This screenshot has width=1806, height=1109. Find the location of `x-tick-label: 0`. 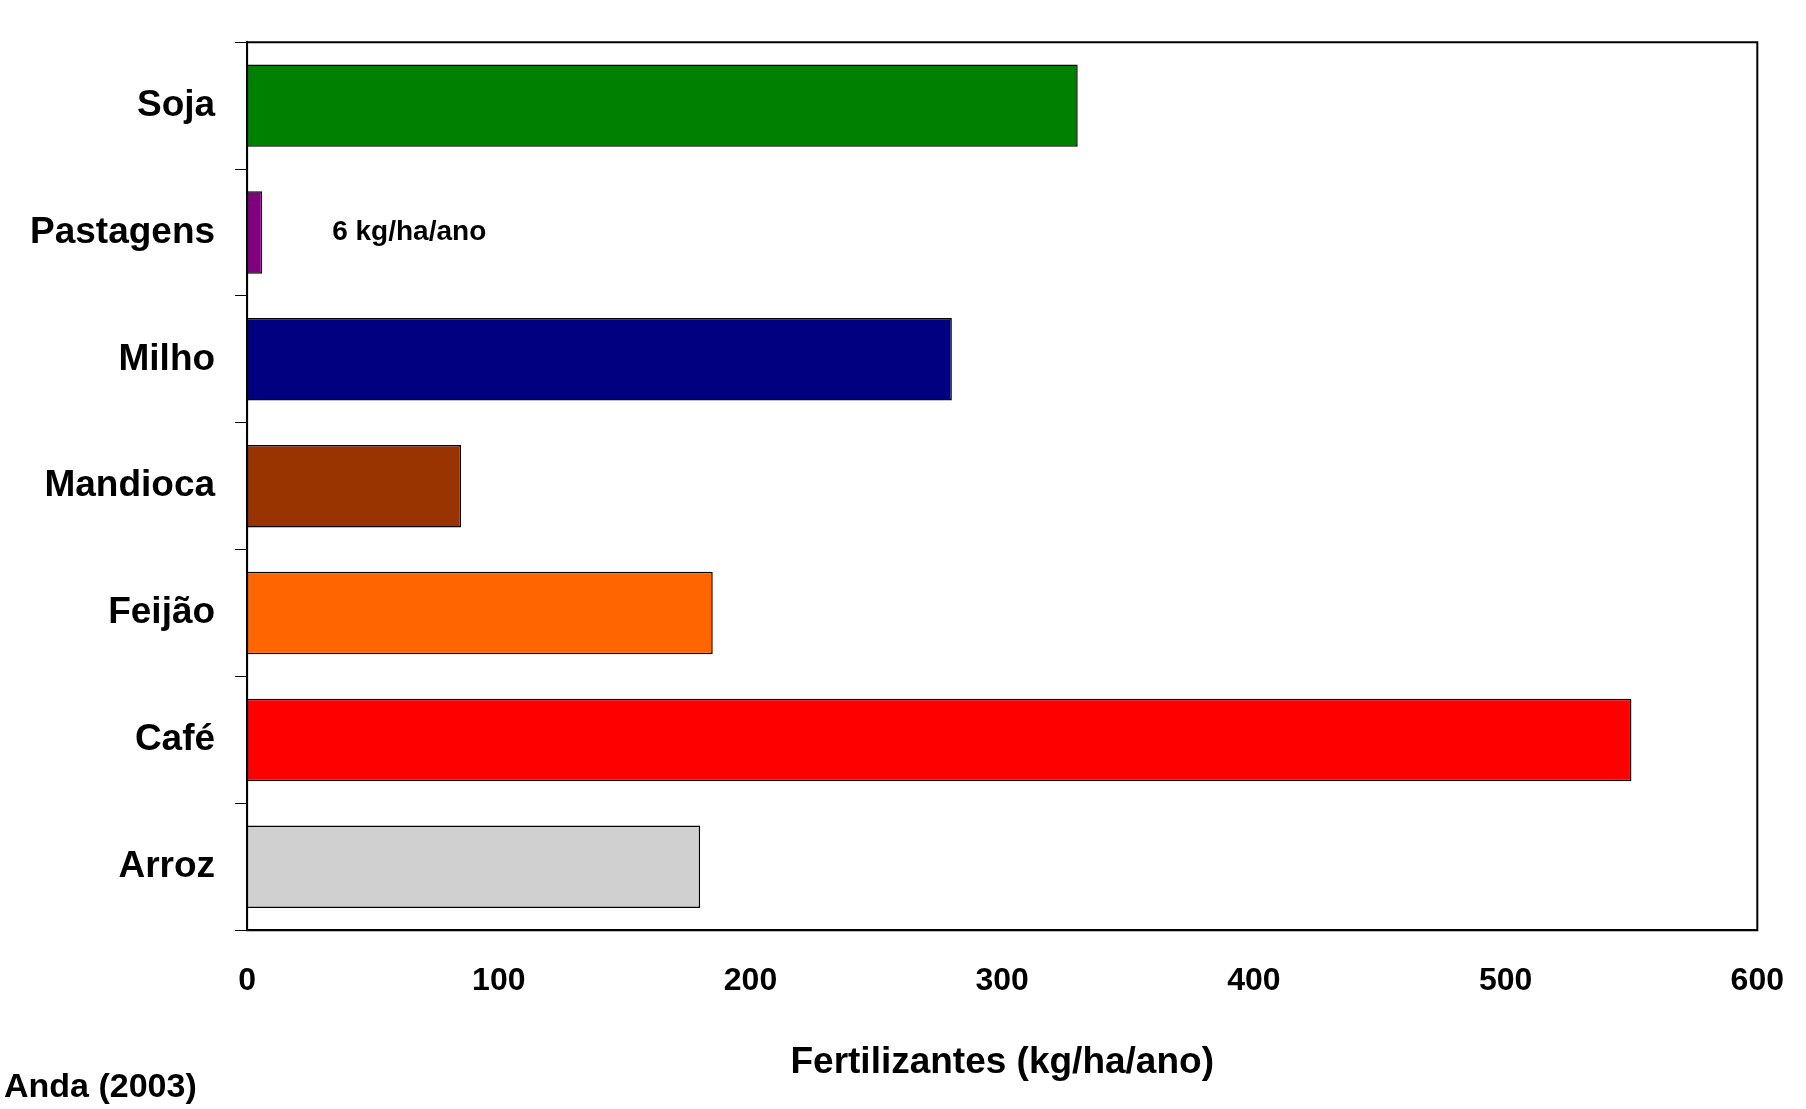

x-tick-label: 0 is located at coordinates (247, 979).